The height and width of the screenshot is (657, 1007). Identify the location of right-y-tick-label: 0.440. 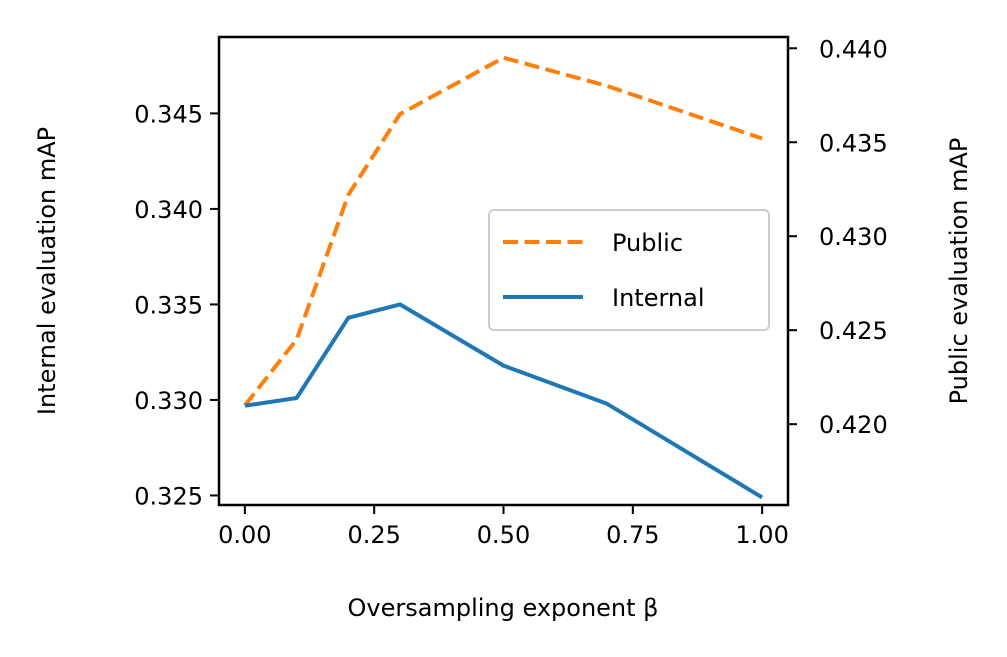
(853, 49).